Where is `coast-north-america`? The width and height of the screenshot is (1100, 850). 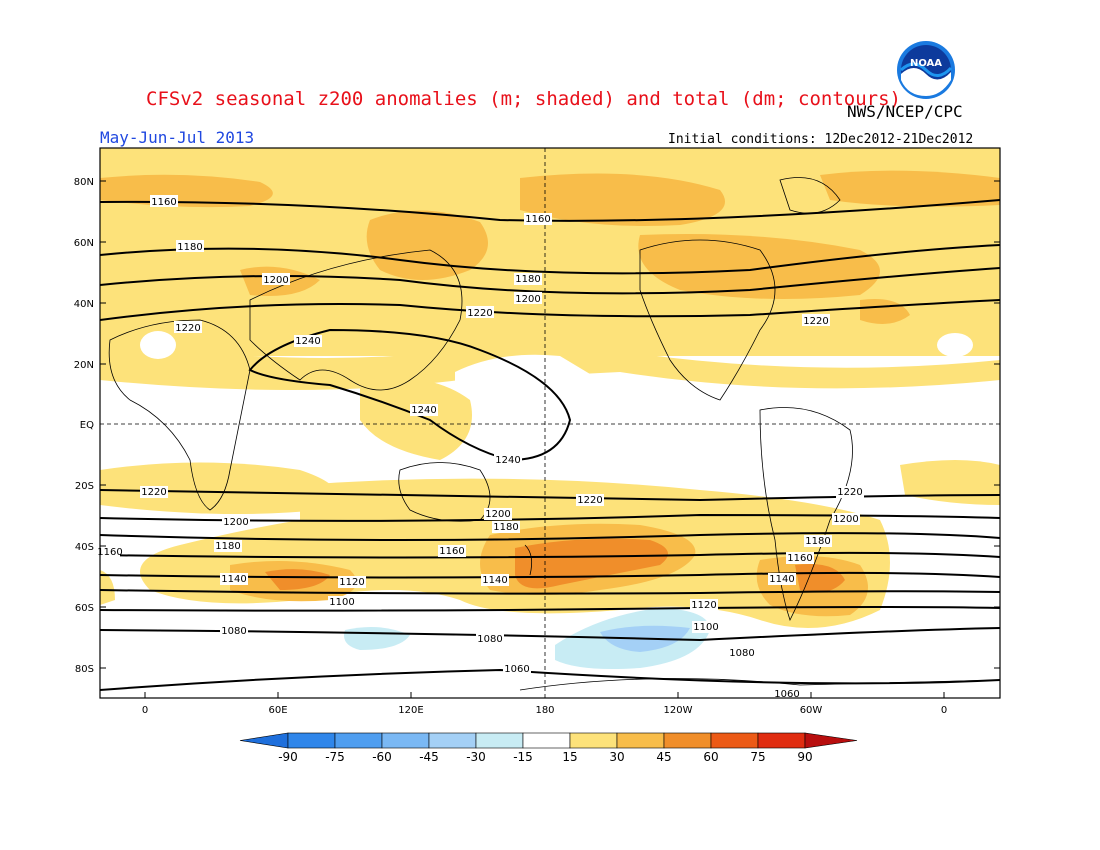 coast-north-america is located at coordinates (707, 320).